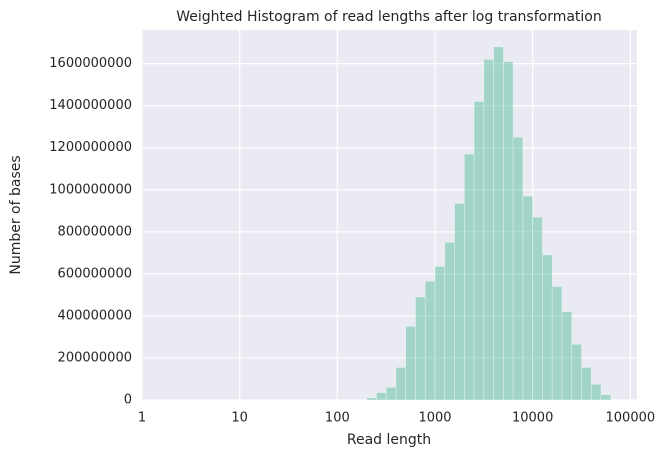 Image resolution: width=668 pixels, height=462 pixels. What do you see at coordinates (95, 357) in the screenshot?
I see `y-tick-label: 200000000` at bounding box center [95, 357].